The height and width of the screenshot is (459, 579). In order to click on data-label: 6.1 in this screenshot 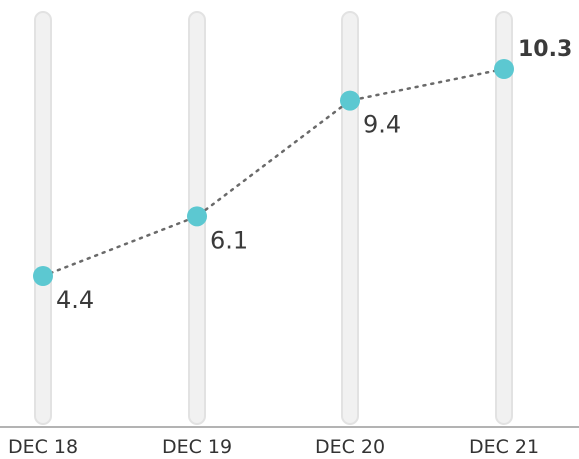, I will do `click(229, 240)`.